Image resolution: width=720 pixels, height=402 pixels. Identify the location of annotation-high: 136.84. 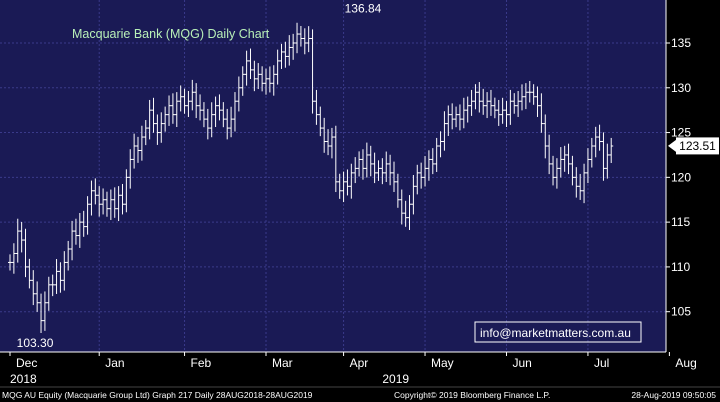
(363, 9).